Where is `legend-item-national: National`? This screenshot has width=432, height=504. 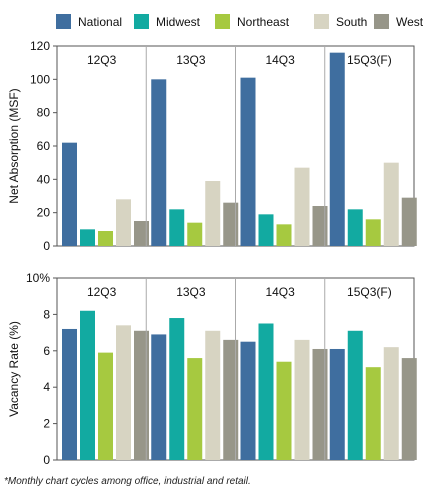
legend-item-national: National is located at coordinates (89, 21).